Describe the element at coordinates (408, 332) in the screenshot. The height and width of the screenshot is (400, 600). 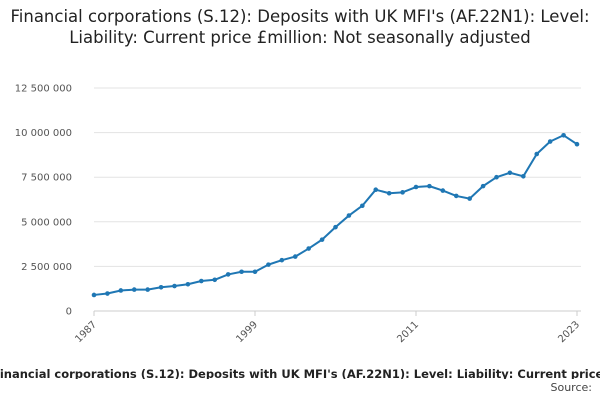
I see `x-tick-label: 2011` at that location.